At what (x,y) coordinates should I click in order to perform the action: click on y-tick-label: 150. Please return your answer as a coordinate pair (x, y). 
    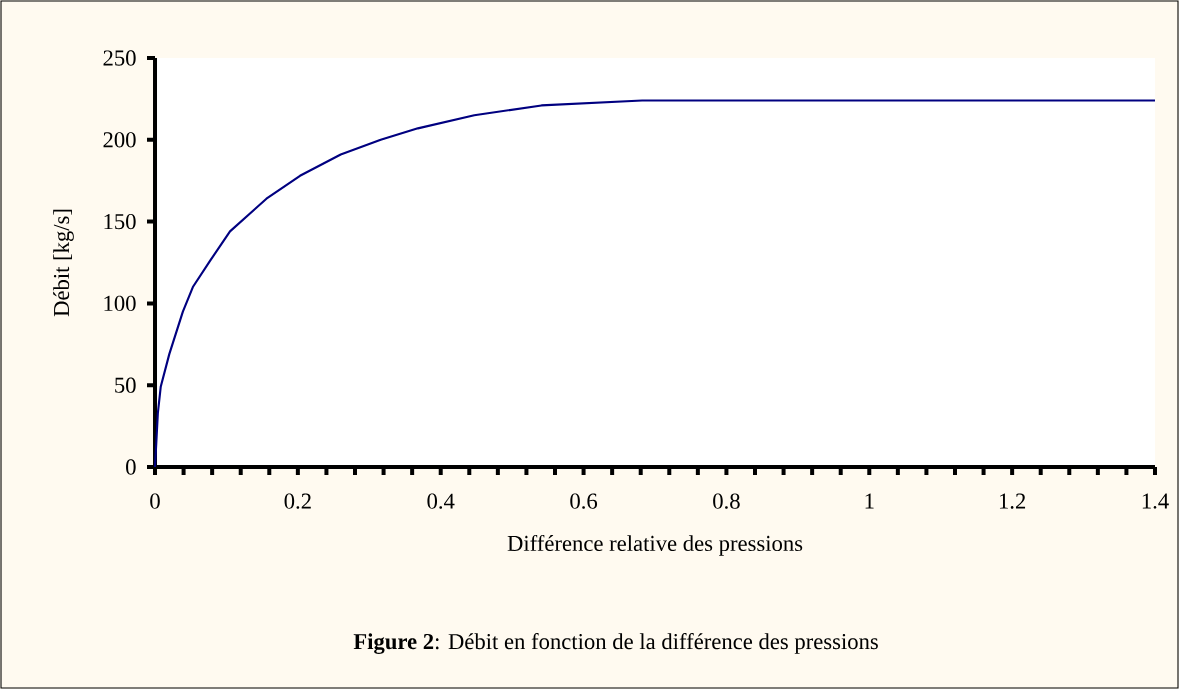
    Looking at the image, I should click on (120, 221).